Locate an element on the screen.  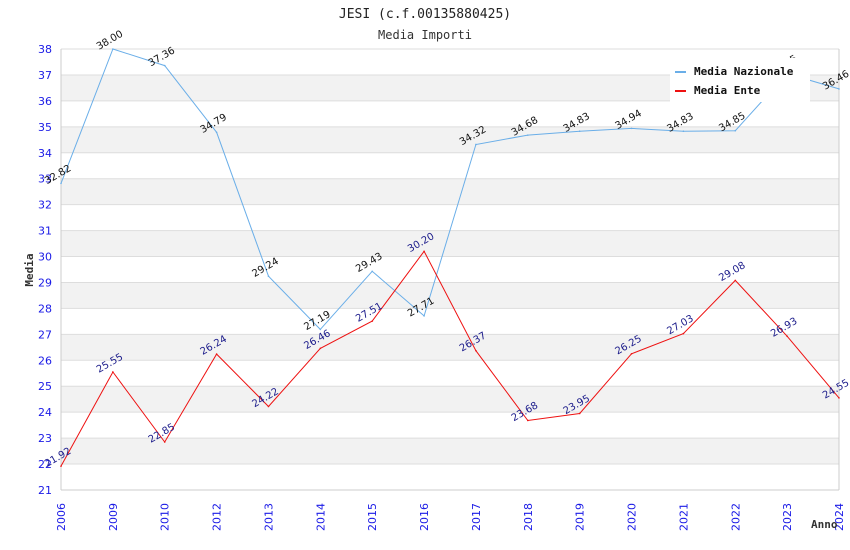
y-tick-label: 36 is located at coordinates (45, 101).